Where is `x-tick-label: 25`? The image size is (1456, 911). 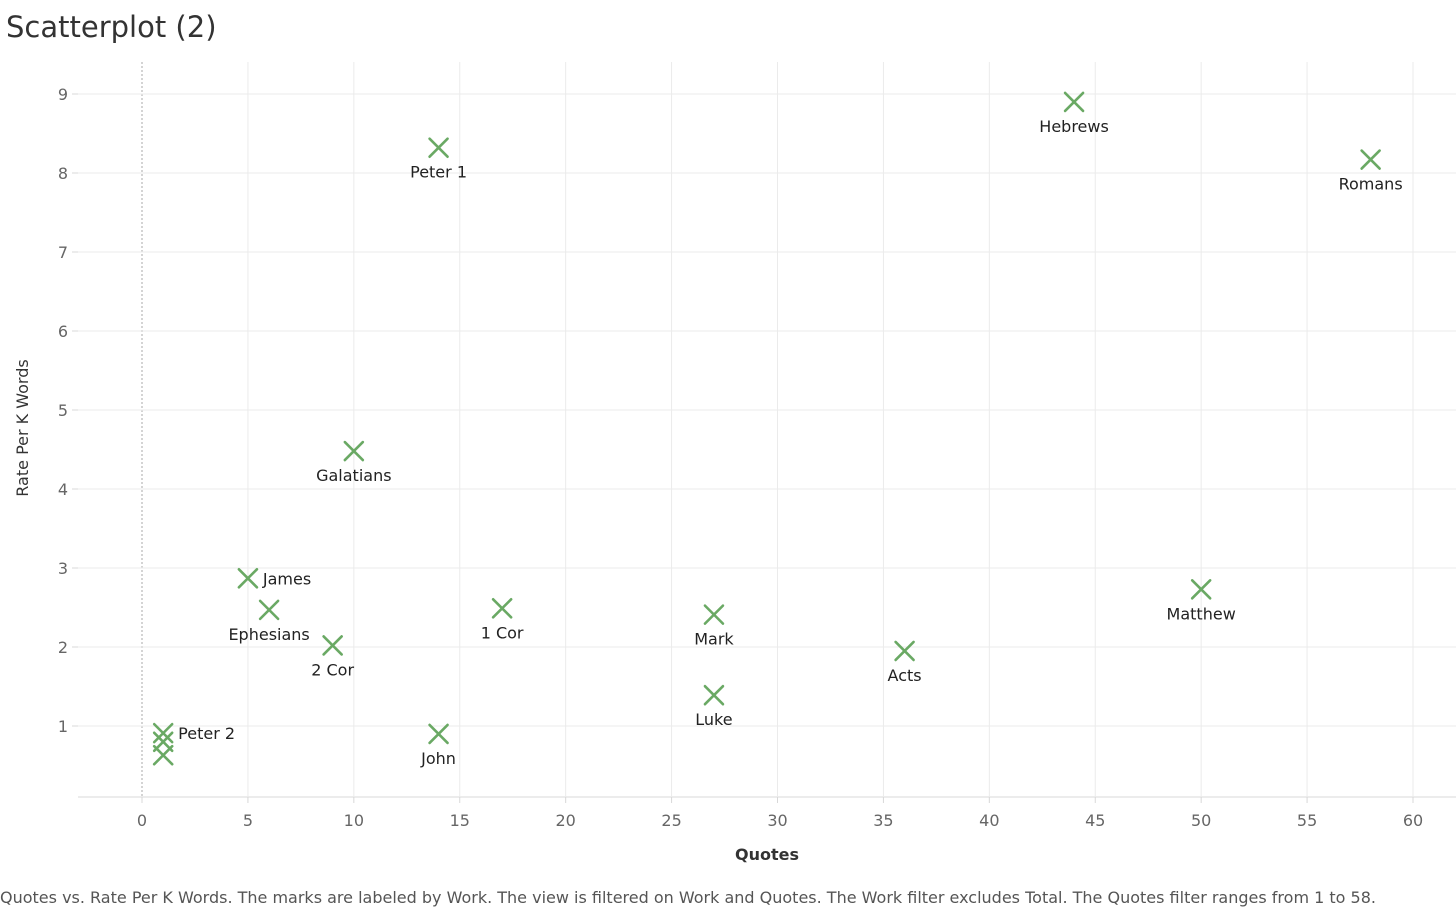
x-tick-label: 25 is located at coordinates (671, 820).